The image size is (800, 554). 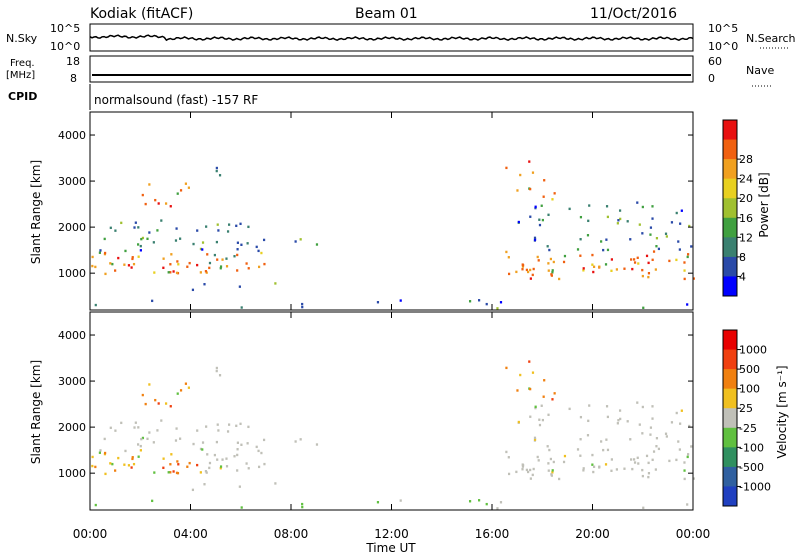 I want to click on colorbar-tick-label: 25, so click(x=746, y=408).